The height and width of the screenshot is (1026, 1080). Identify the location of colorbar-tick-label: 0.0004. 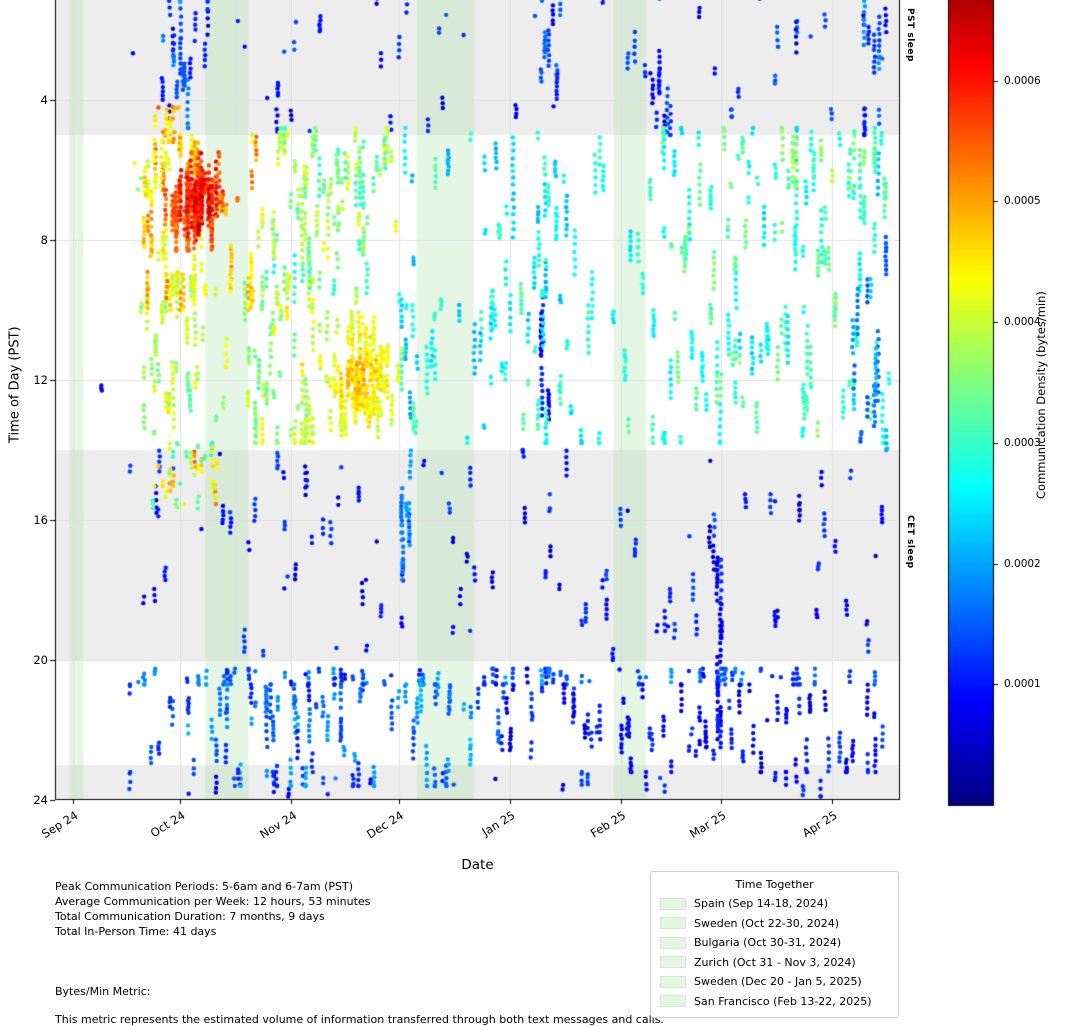
(1022, 322).